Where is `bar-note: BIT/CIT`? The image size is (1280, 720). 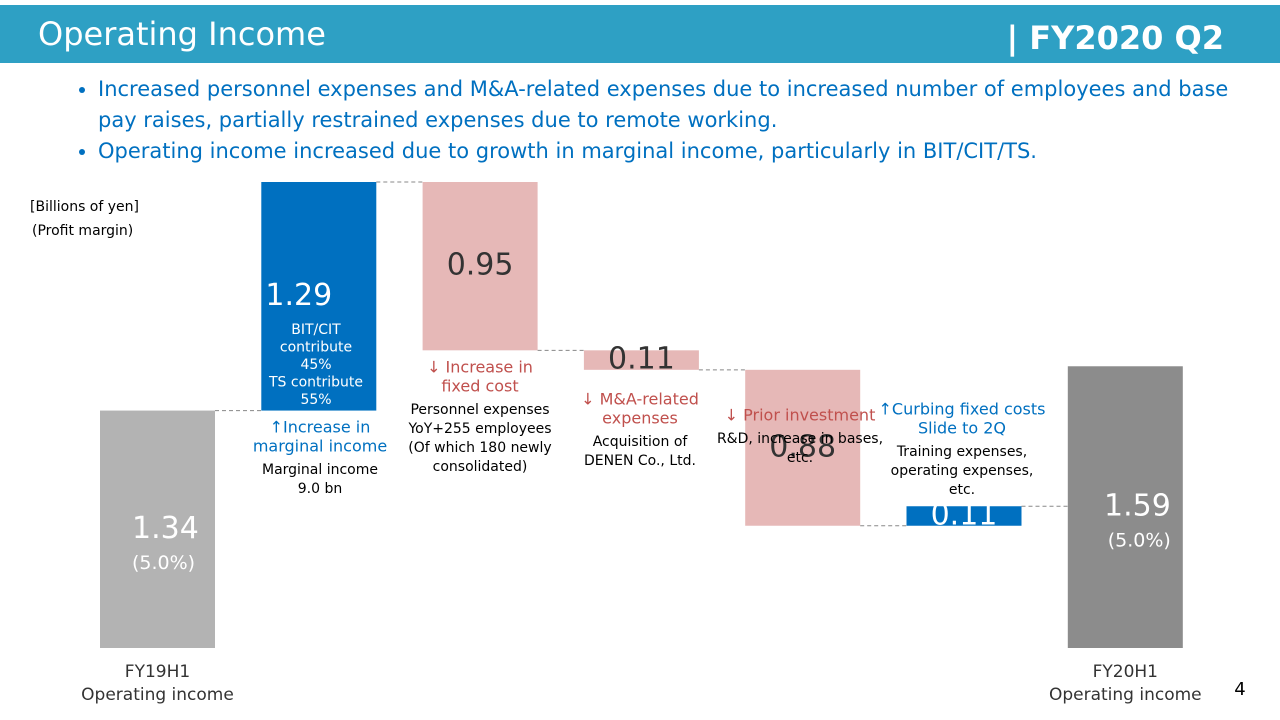
bar-note: BIT/CIT is located at coordinates (316, 330).